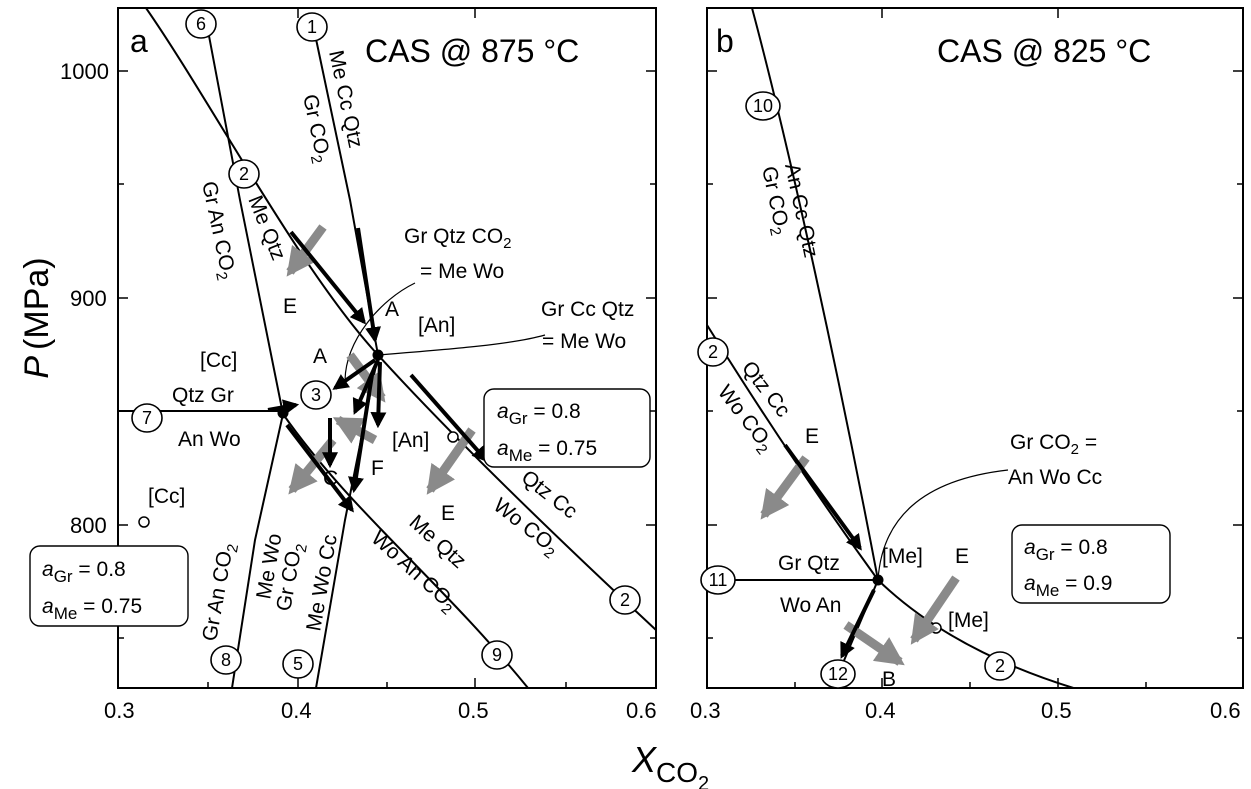 The width and height of the screenshot is (1251, 789). I want to click on svg-text: 7, so click(147, 418).